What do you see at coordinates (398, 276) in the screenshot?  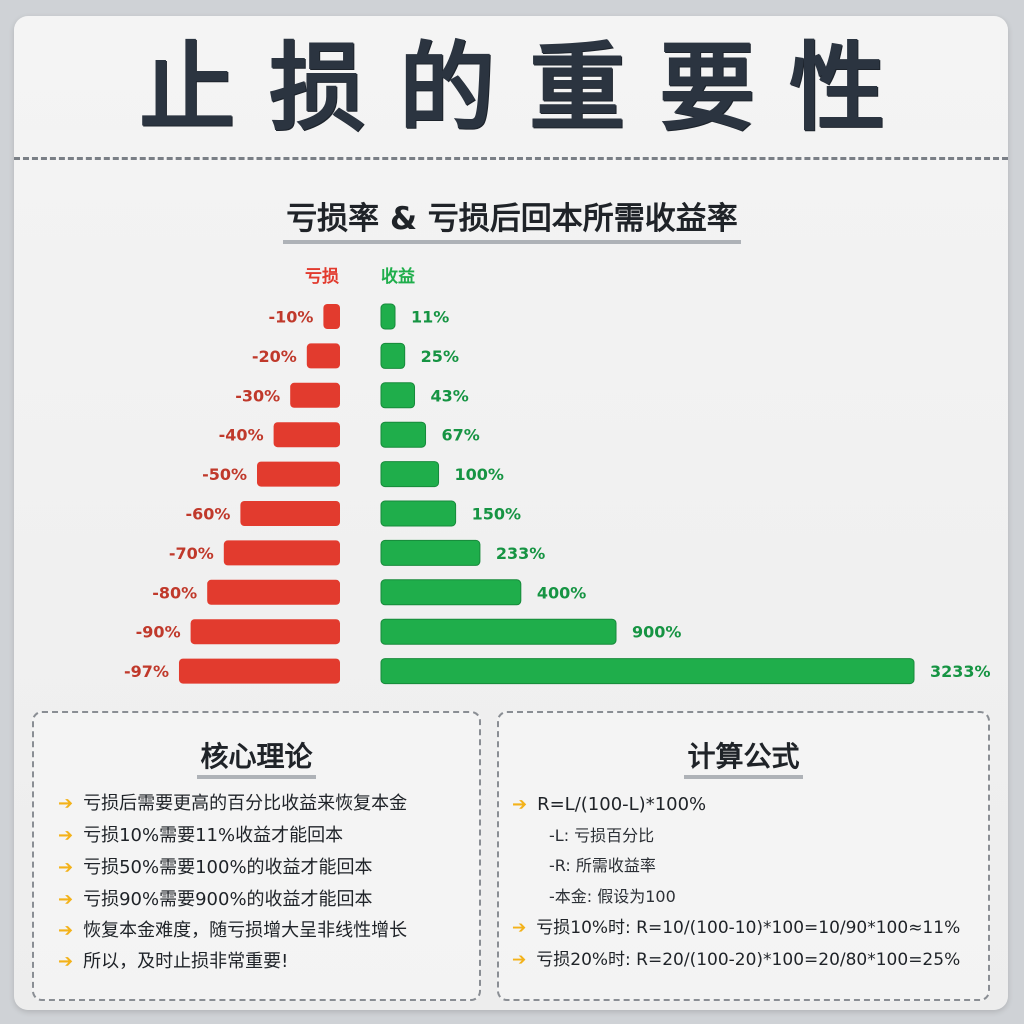 I see `gain-header: 收益` at bounding box center [398, 276].